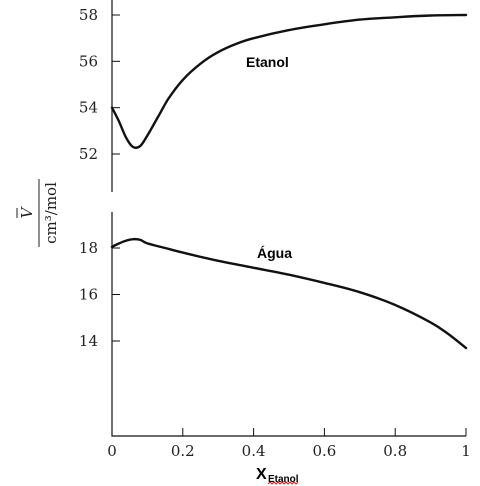  I want to click on x-axis-label: X Etanol, so click(277, 475).